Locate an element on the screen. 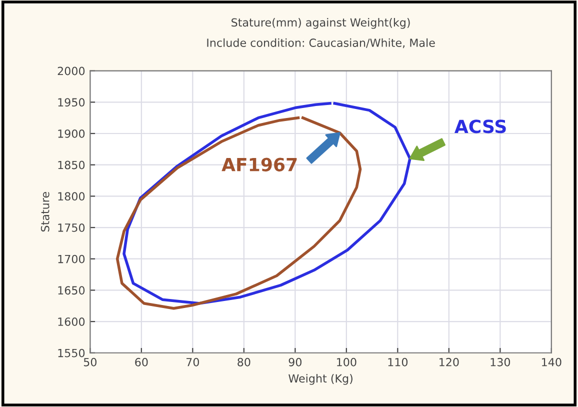 Image resolution: width=578 pixels, height=407 pixels. y-tick-label: 1850 is located at coordinates (71, 165).